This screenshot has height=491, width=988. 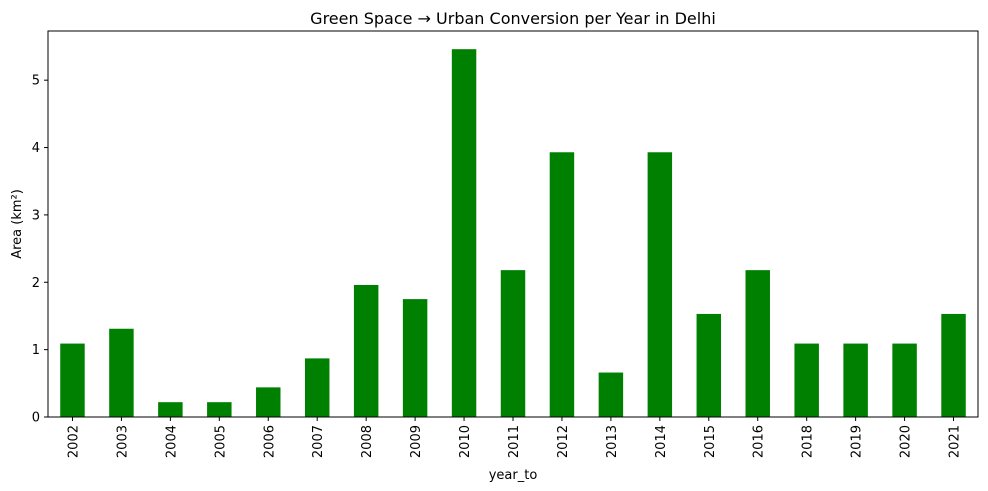 What do you see at coordinates (806, 380) in the screenshot?
I see `bar-2018` at bounding box center [806, 380].